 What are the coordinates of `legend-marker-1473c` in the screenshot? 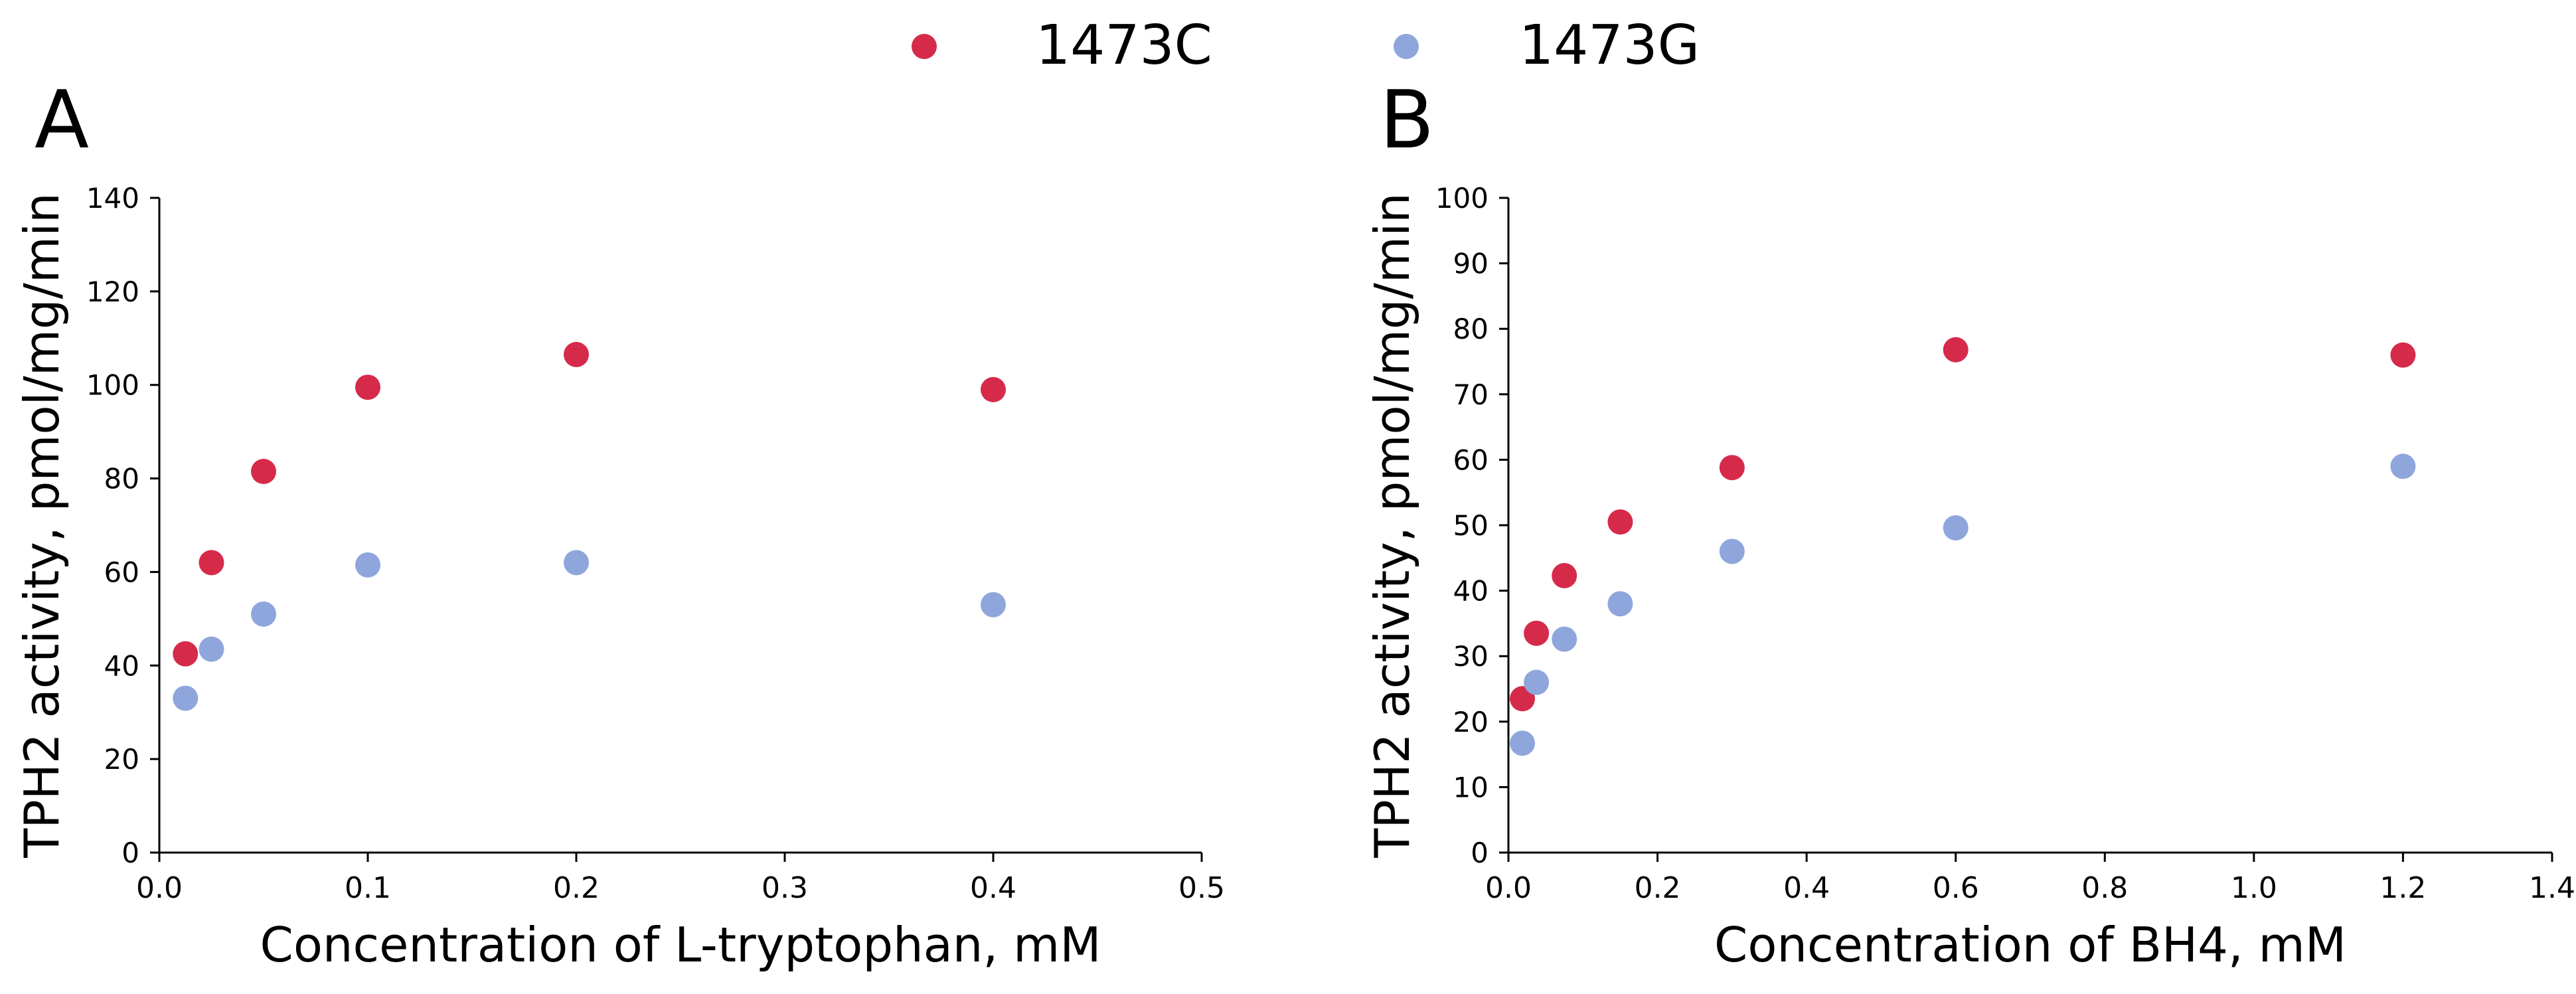 It's located at (924, 46).